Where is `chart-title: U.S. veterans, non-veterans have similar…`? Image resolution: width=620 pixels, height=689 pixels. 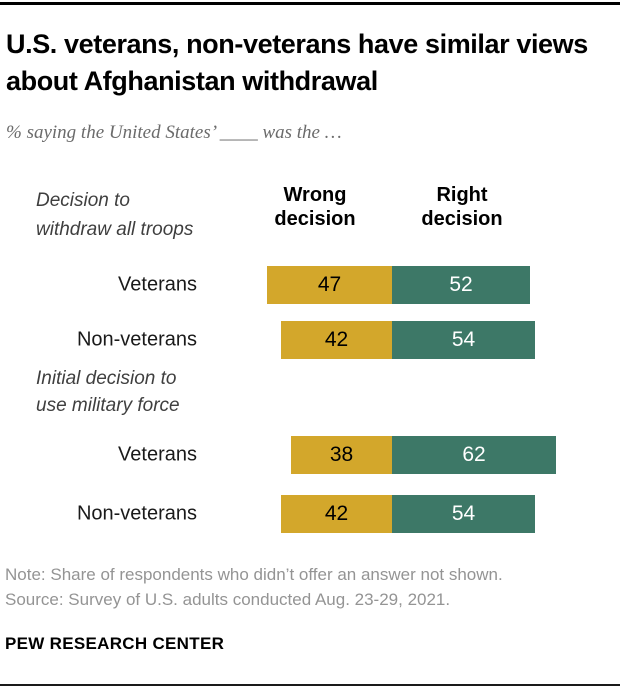 chart-title: U.S. veterans, non-veterans have similar… is located at coordinates (297, 63).